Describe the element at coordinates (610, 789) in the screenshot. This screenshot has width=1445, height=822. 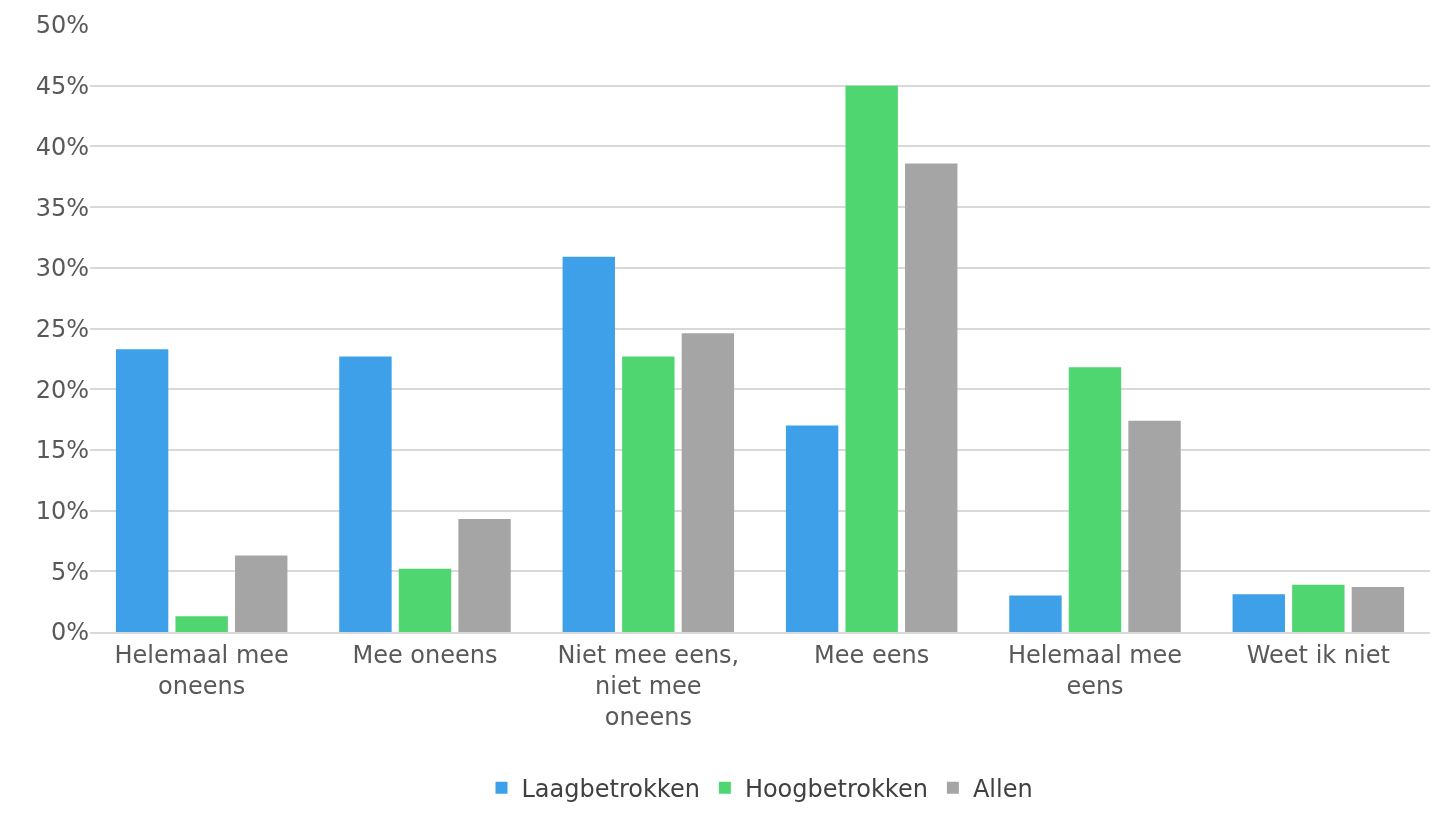
I see `legend-label: Laagbetrokken` at that location.